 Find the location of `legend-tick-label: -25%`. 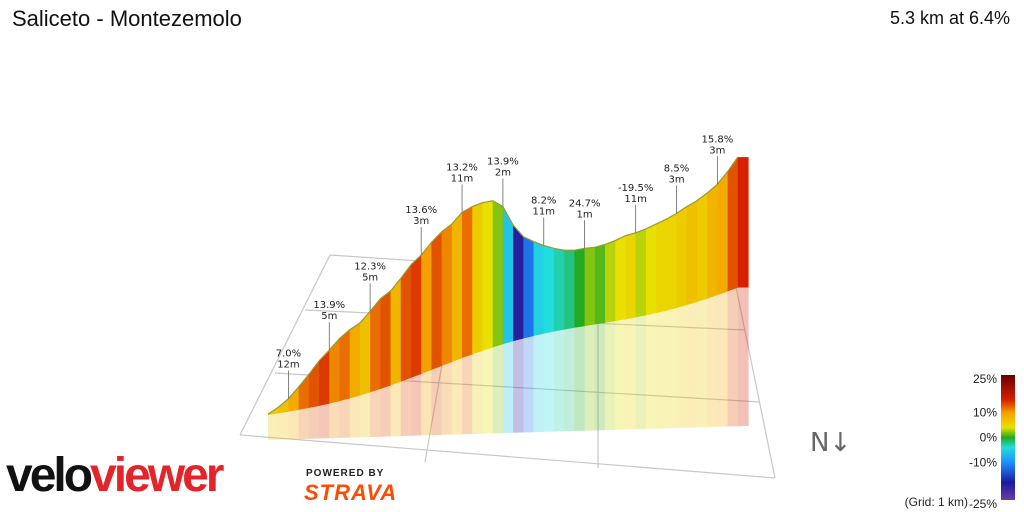

legend-tick-label: -25% is located at coordinates (983, 504).